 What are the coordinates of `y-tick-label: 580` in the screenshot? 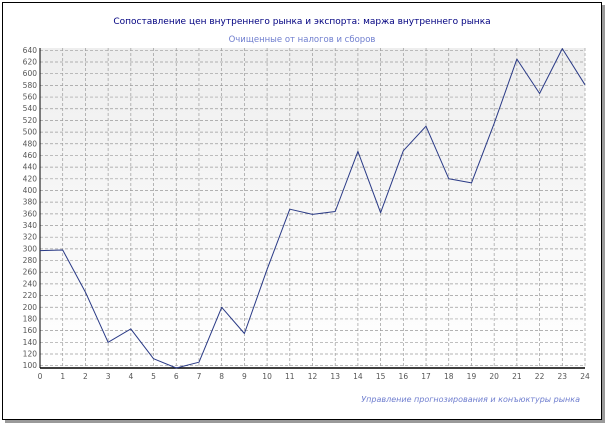 It's located at (30, 85).